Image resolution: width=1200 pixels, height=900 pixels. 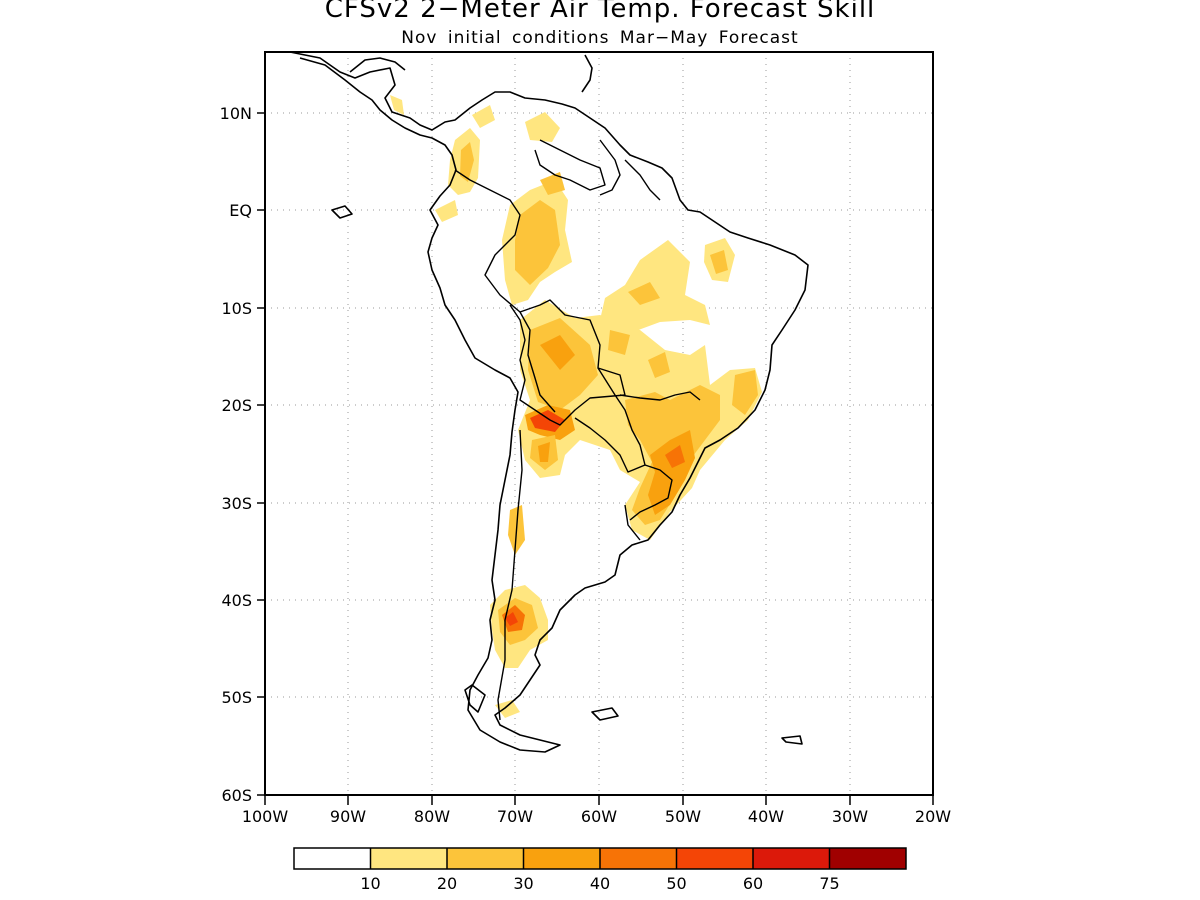 What do you see at coordinates (676, 883) in the screenshot?
I see `legend-label: 50` at bounding box center [676, 883].